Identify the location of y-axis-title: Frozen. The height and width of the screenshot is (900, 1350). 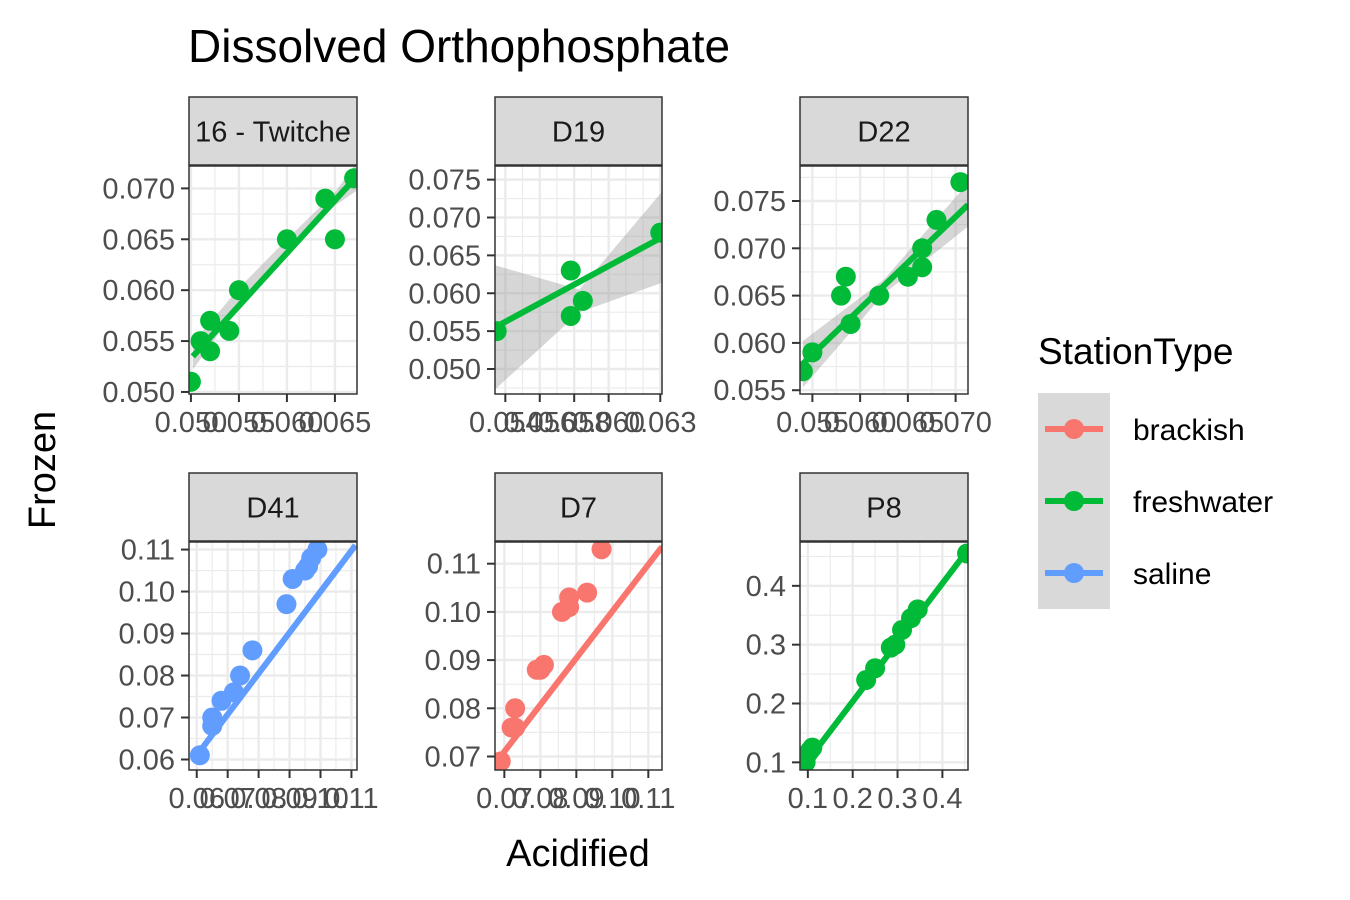
(43, 470).